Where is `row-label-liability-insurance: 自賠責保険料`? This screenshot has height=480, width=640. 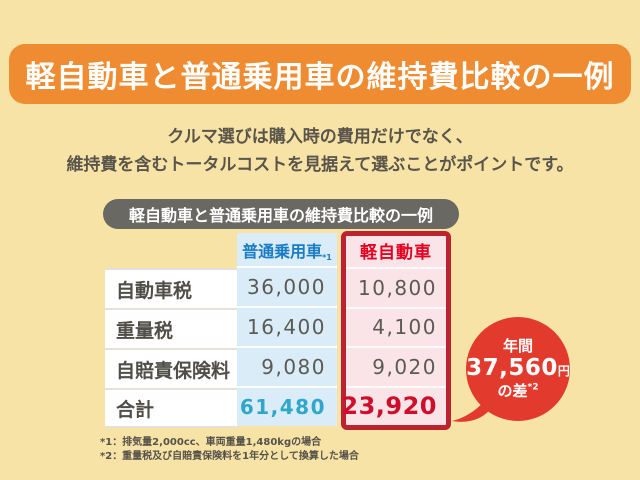 row-label-liability-insurance: 自賠責保険料 is located at coordinates (171, 368).